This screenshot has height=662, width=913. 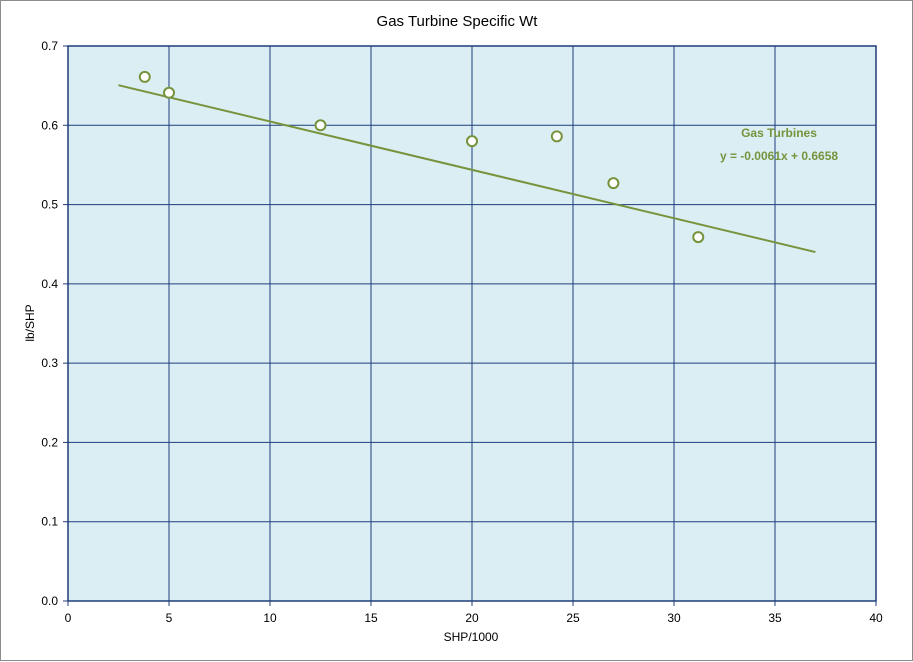 What do you see at coordinates (30, 322) in the screenshot?
I see `y-axis-label: lb/SHP` at bounding box center [30, 322].